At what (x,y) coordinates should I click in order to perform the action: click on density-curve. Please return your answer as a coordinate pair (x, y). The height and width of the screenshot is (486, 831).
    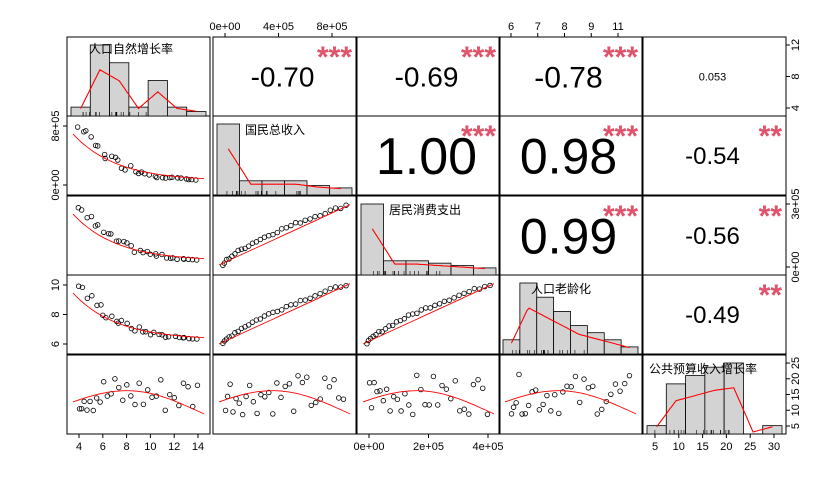
    Looking at the image, I should click on (138, 90).